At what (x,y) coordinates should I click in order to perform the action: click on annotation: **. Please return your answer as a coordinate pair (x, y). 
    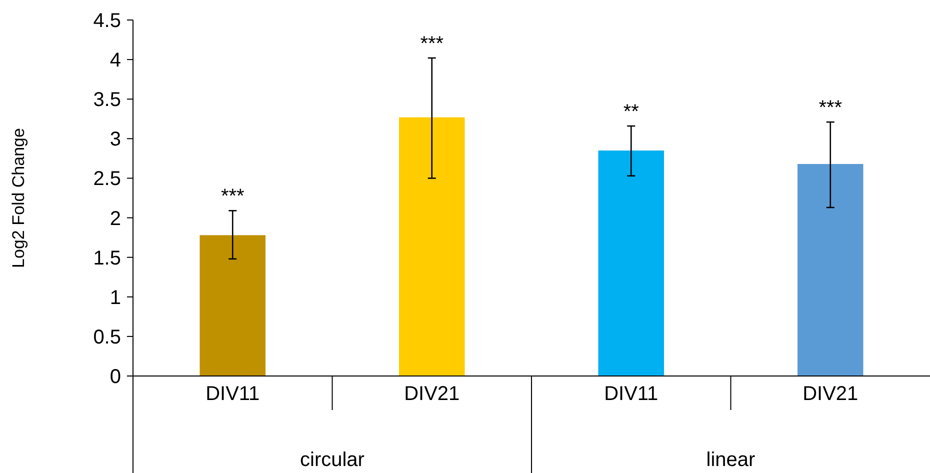
    Looking at the image, I should click on (631, 112).